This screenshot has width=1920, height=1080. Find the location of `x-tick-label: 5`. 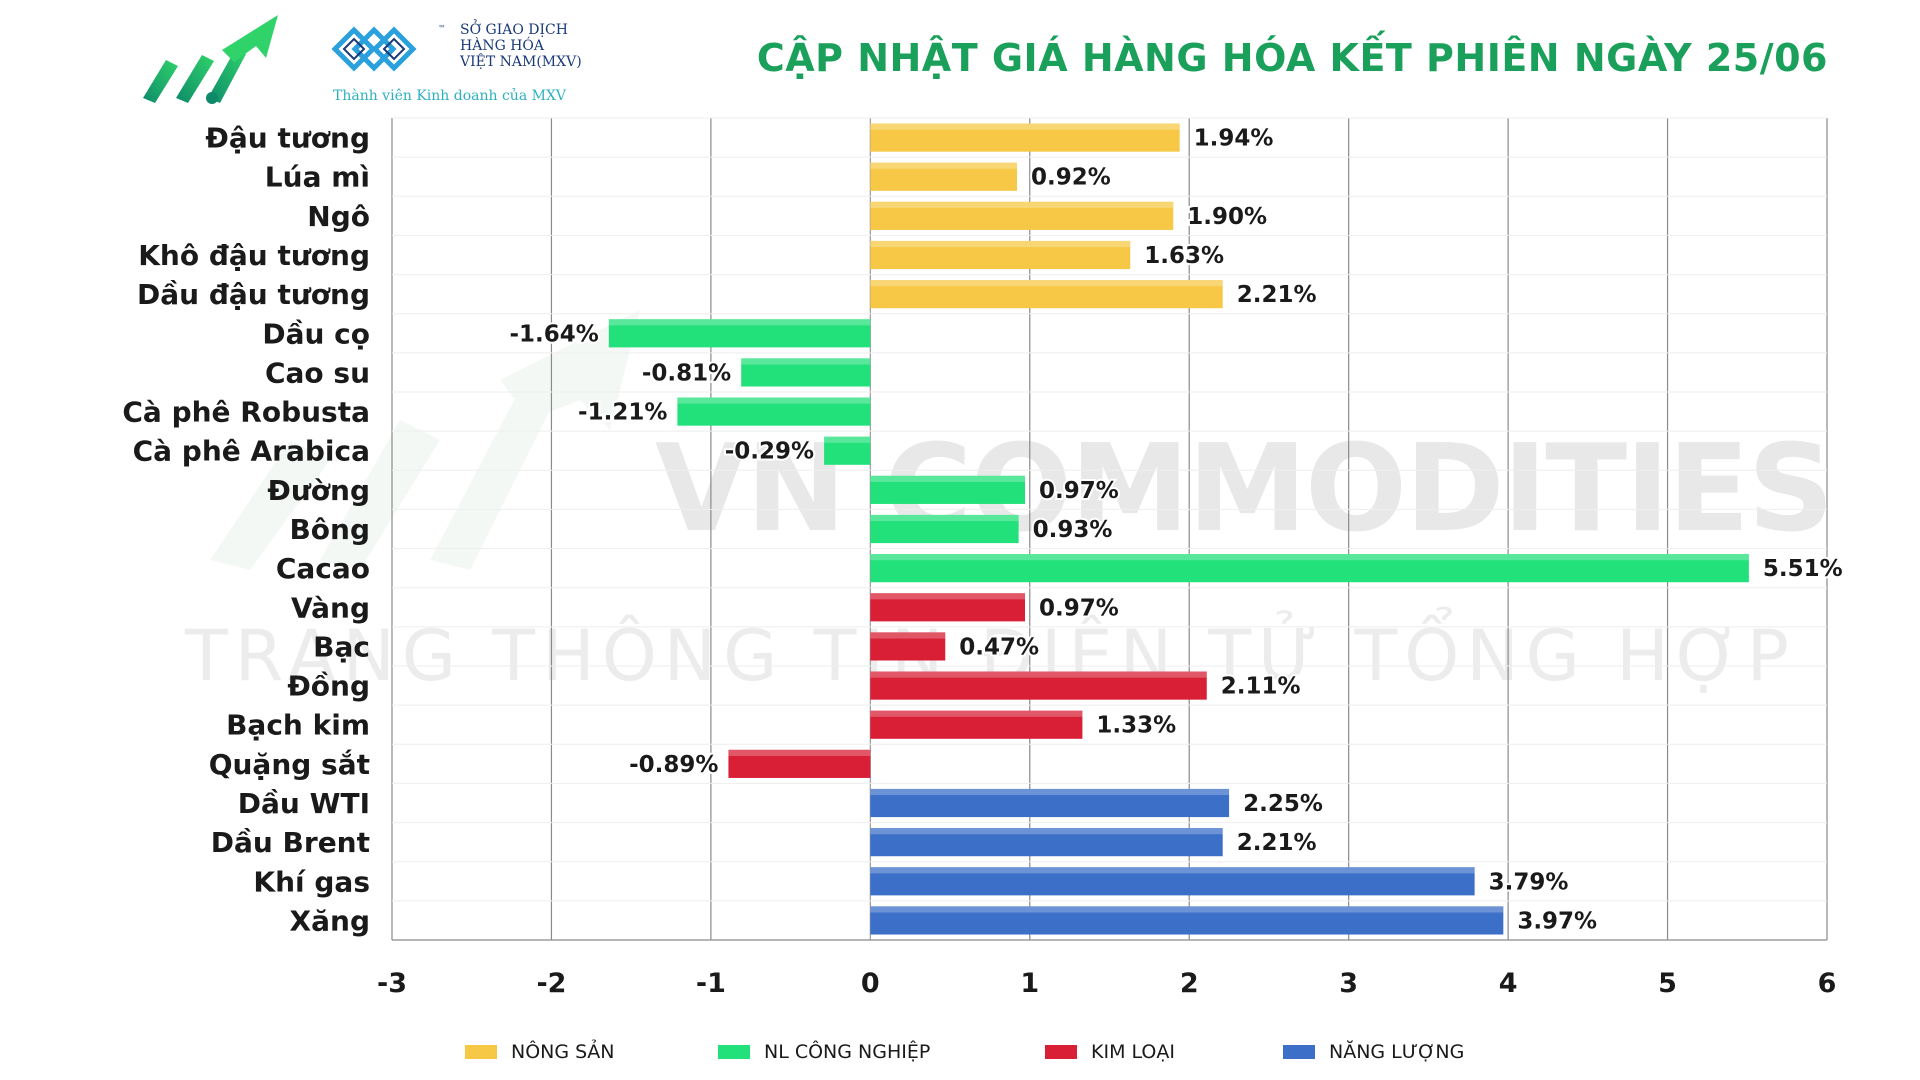

x-tick-label: 5 is located at coordinates (1667, 983).